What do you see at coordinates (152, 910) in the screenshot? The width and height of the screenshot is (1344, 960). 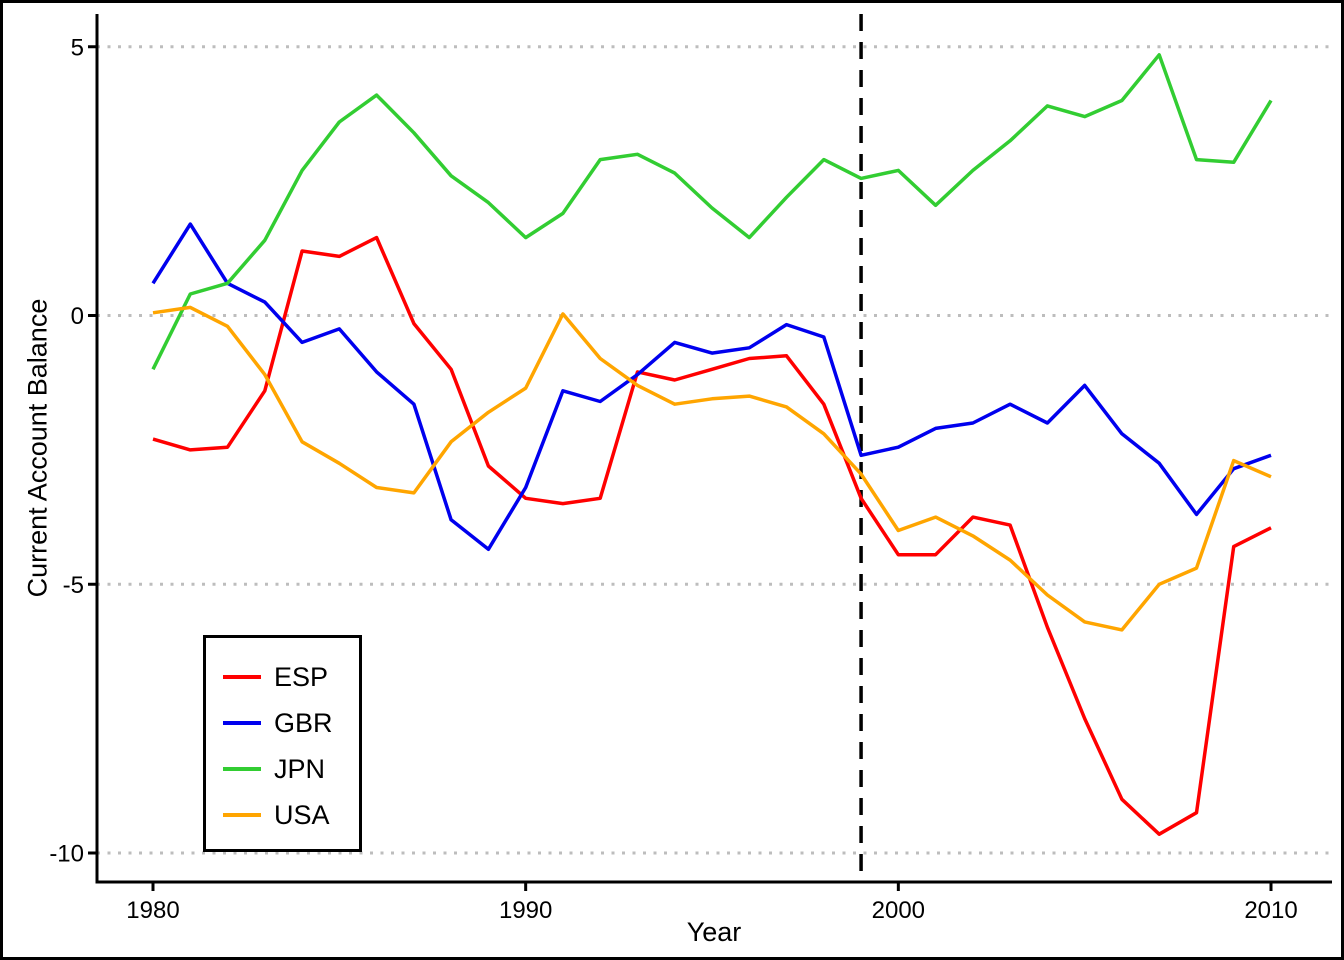 I see `x-tick-label-1980: 1980` at bounding box center [152, 910].